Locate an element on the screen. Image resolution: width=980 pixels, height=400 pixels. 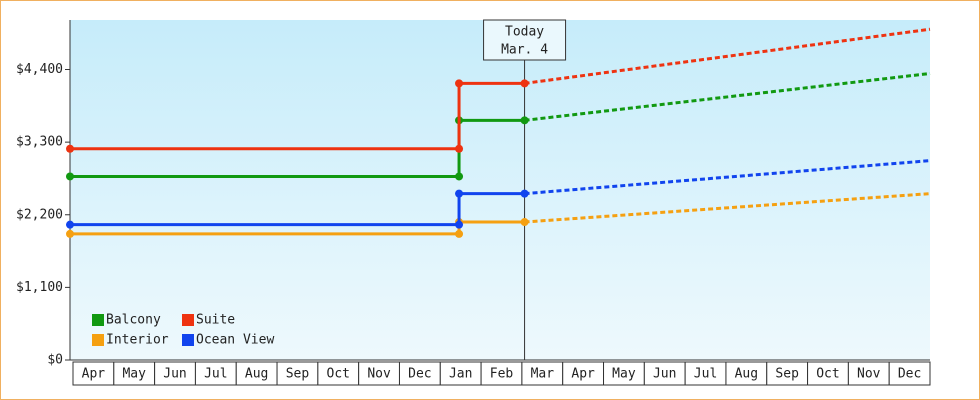
month-box is located at coordinates (909, 373).